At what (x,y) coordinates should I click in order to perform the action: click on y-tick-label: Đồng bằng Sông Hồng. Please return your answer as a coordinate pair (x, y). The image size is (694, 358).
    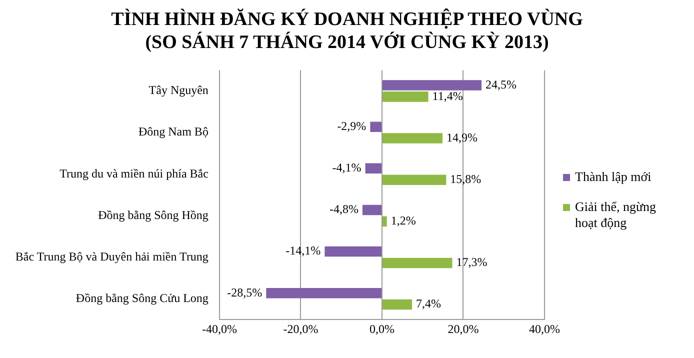
    Looking at the image, I should click on (153, 215).